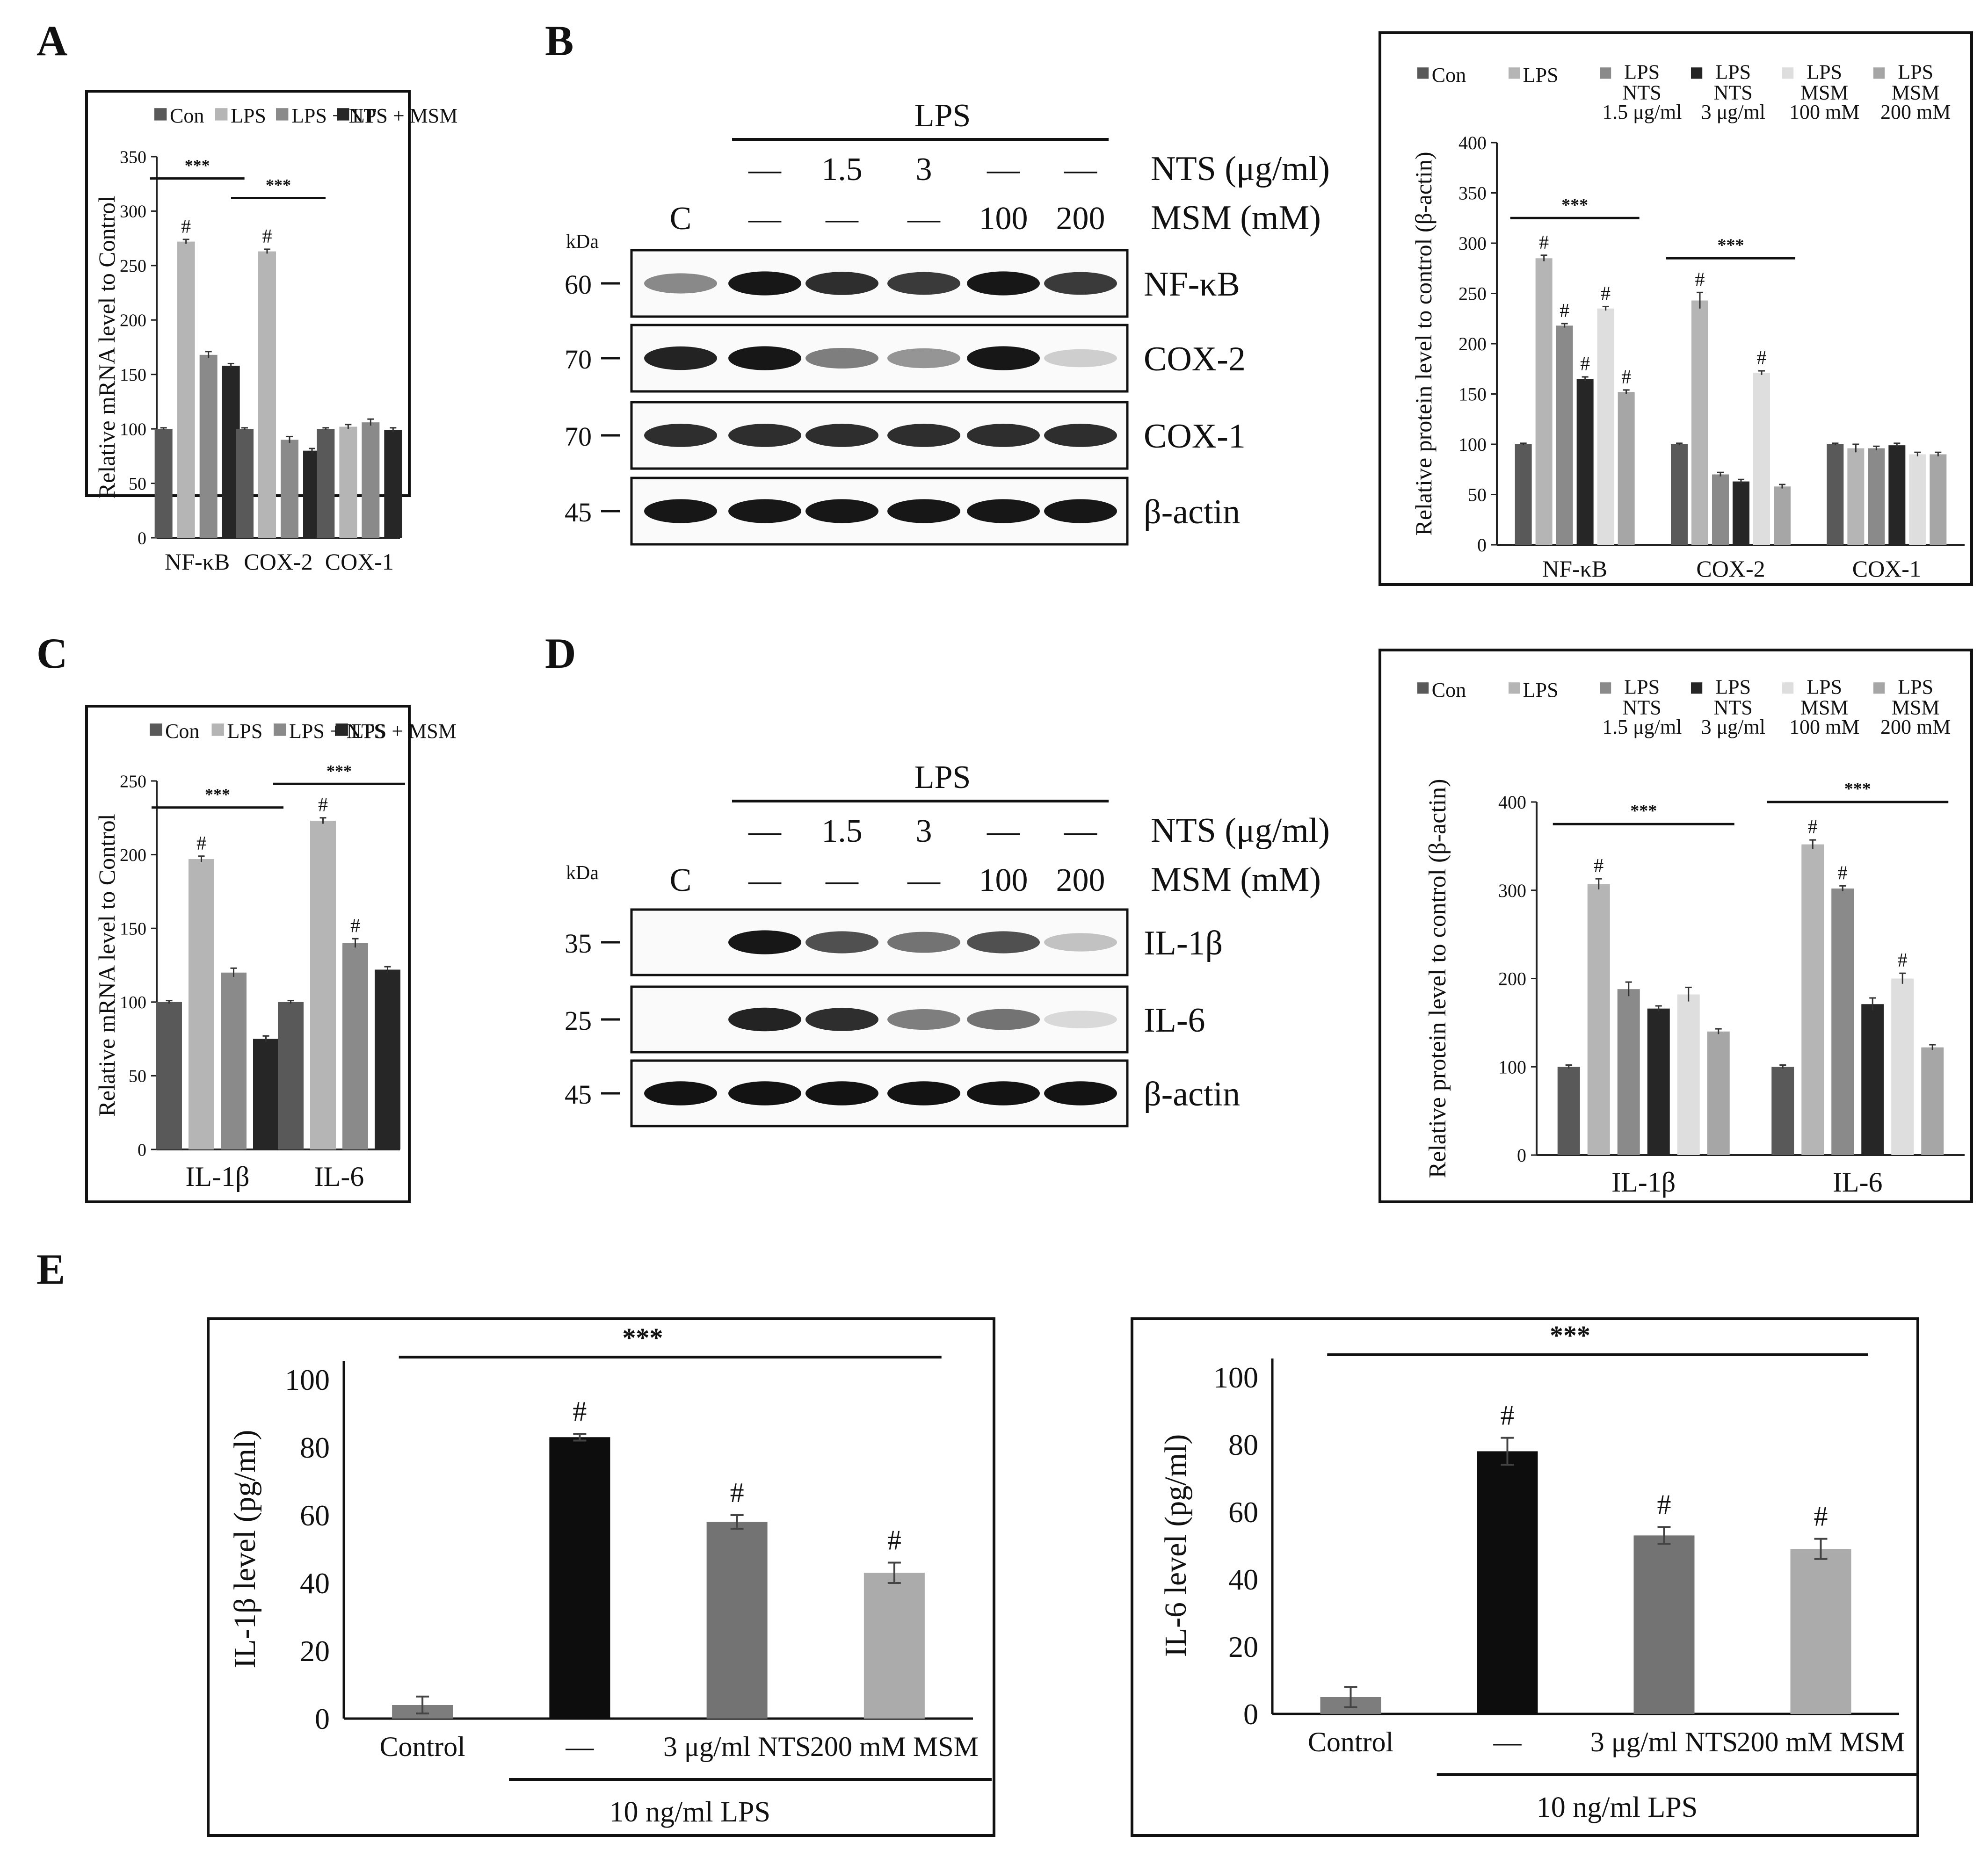 The image size is (1988, 1857). I want to click on band-label: COX-2, so click(1195, 359).